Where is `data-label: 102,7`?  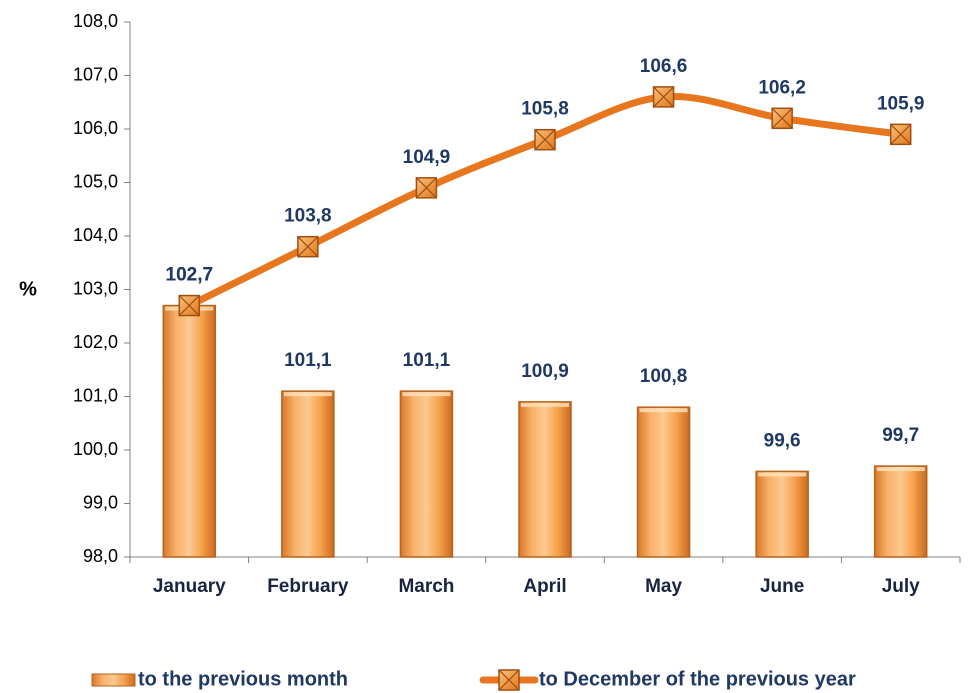 data-label: 102,7 is located at coordinates (190, 275).